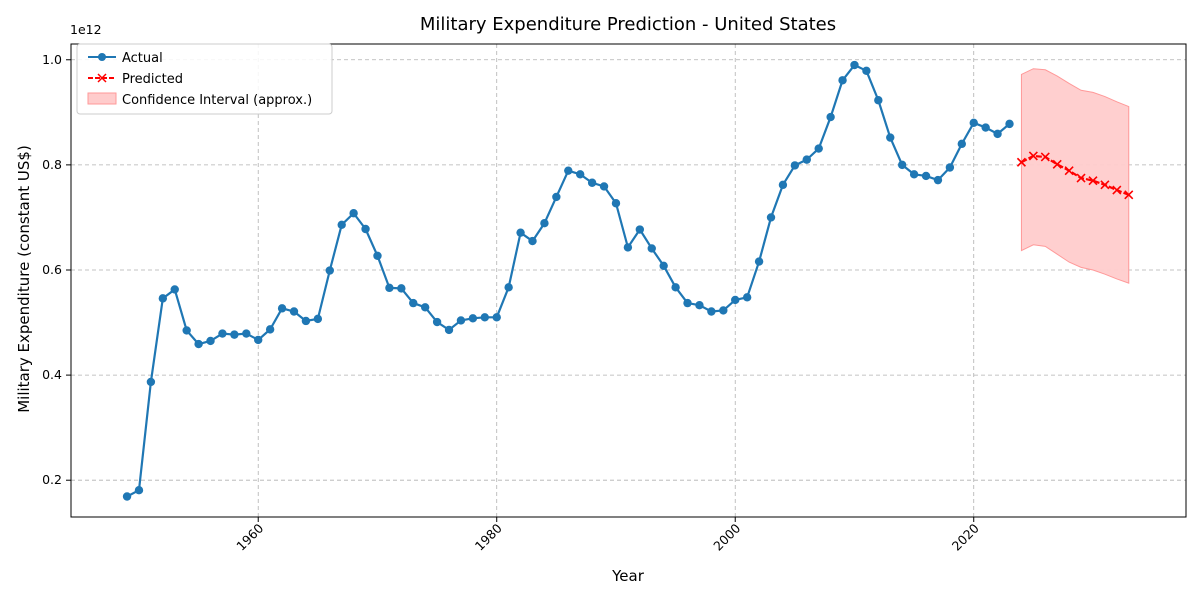 This screenshot has width=1200, height=600. Describe the element at coordinates (102, 78) in the screenshot. I see `legend-predicted-marker` at that location.